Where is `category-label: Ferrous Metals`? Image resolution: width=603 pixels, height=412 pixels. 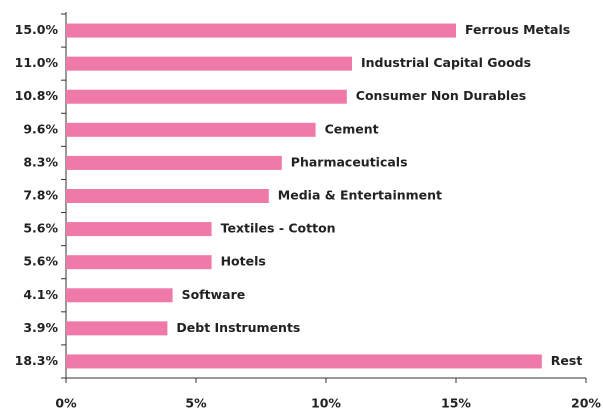
category-label: Ferrous Metals is located at coordinates (517, 29).